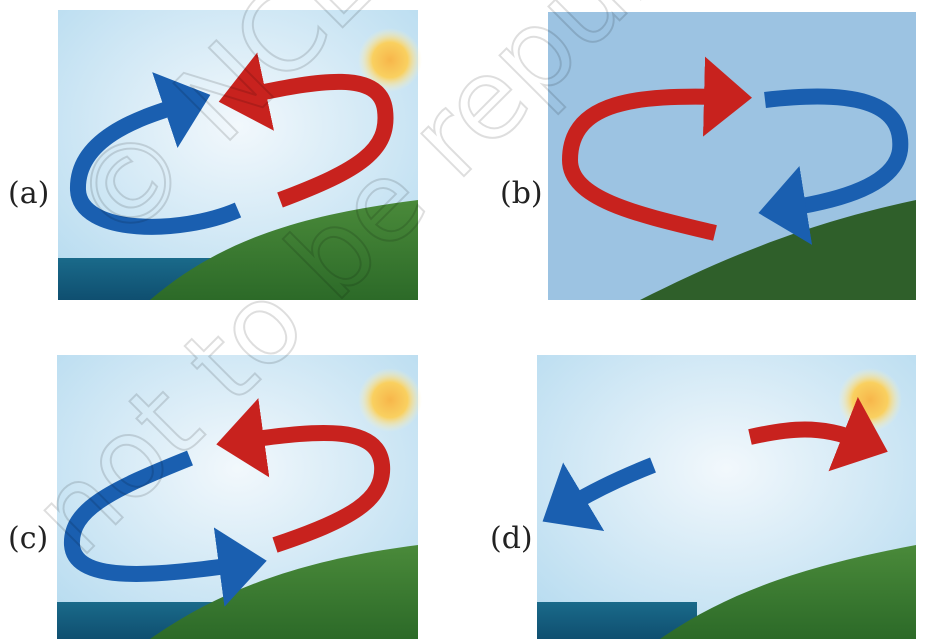 This screenshot has width=930, height=639. What do you see at coordinates (521, 193) in the screenshot?
I see `panel-label: (b)` at bounding box center [521, 193].